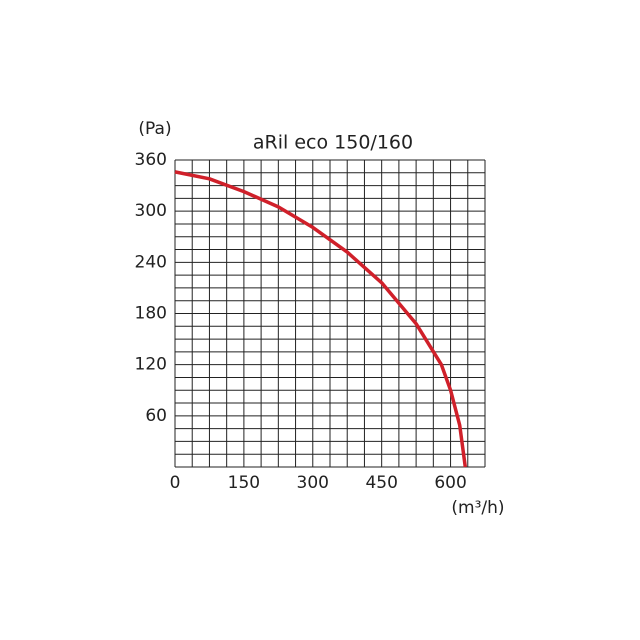 This screenshot has height=640, width=640. I want to click on y-tick-label: 240, so click(151, 262).